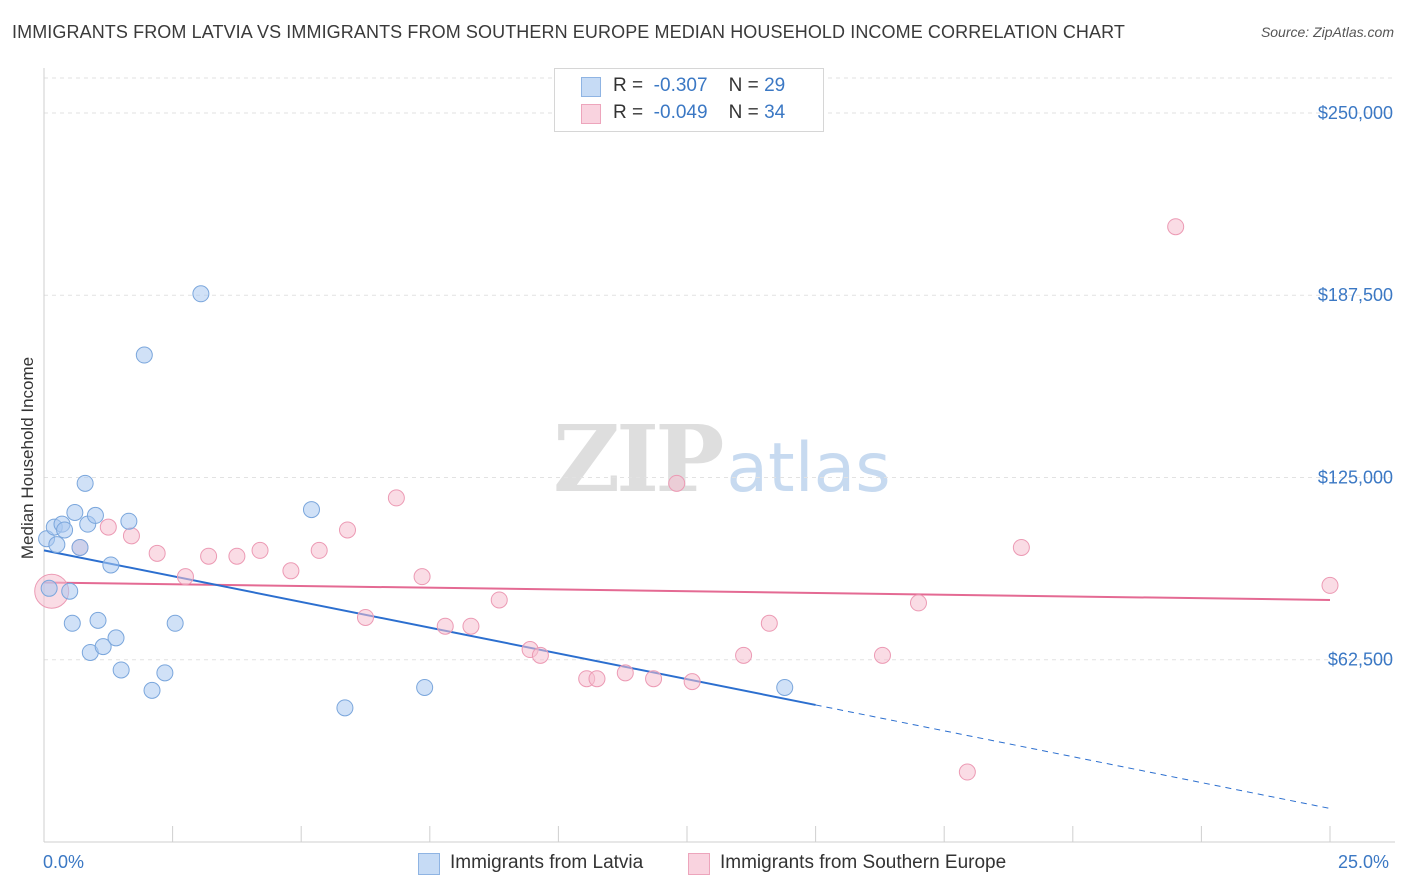 The width and height of the screenshot is (1406, 892). What do you see at coordinates (687, 591) in the screenshot?
I see `trend-line-southern-europe` at bounding box center [687, 591].